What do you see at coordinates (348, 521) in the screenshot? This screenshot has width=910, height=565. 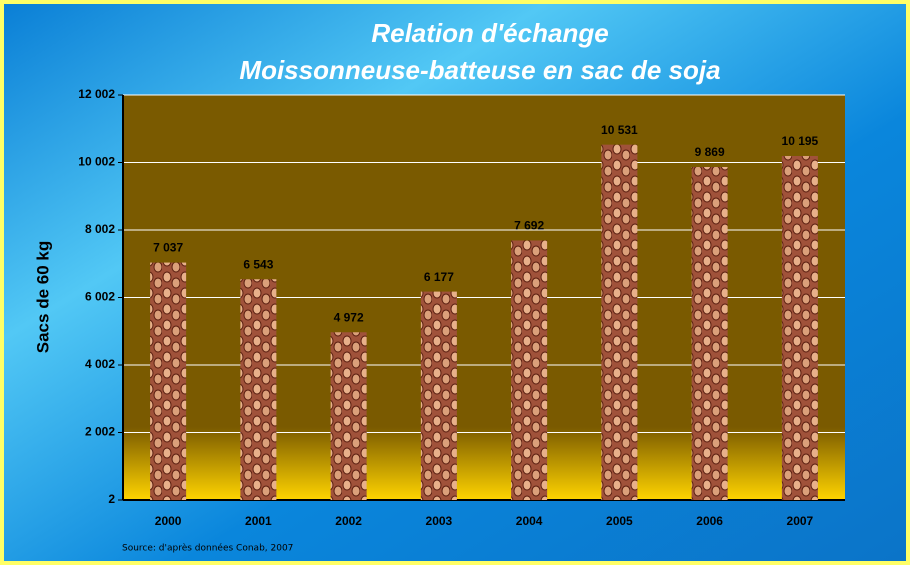 I see `x-tick-label: 2002` at bounding box center [348, 521].